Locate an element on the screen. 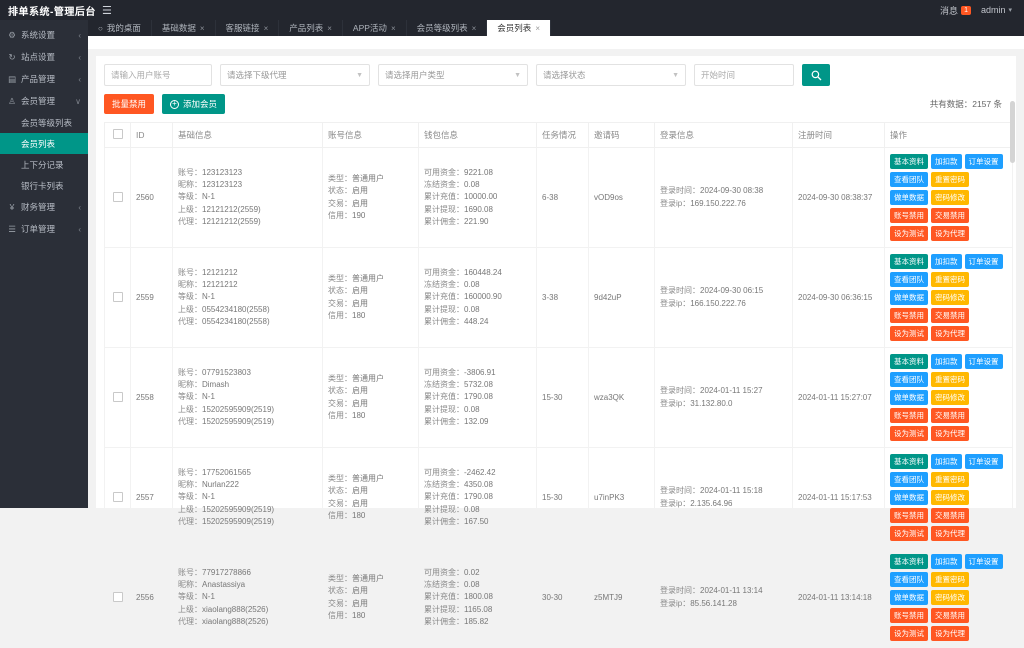 The width and height of the screenshot is (1024, 648). messages-link: 消息 1 is located at coordinates (955, 10).